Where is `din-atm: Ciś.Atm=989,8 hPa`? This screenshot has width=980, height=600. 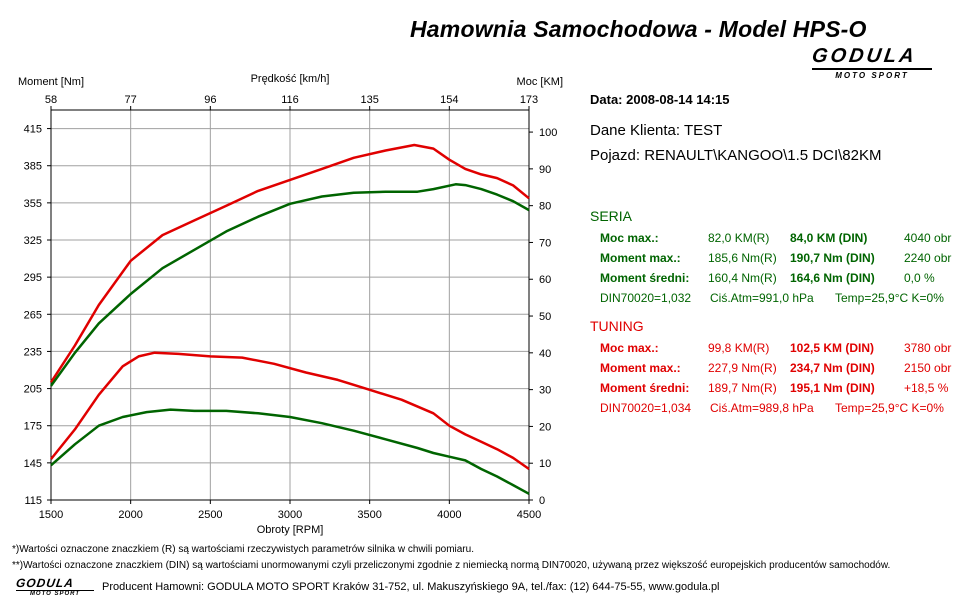
din-atm: Ciś.Atm=989,8 hPa is located at coordinates (762, 408).